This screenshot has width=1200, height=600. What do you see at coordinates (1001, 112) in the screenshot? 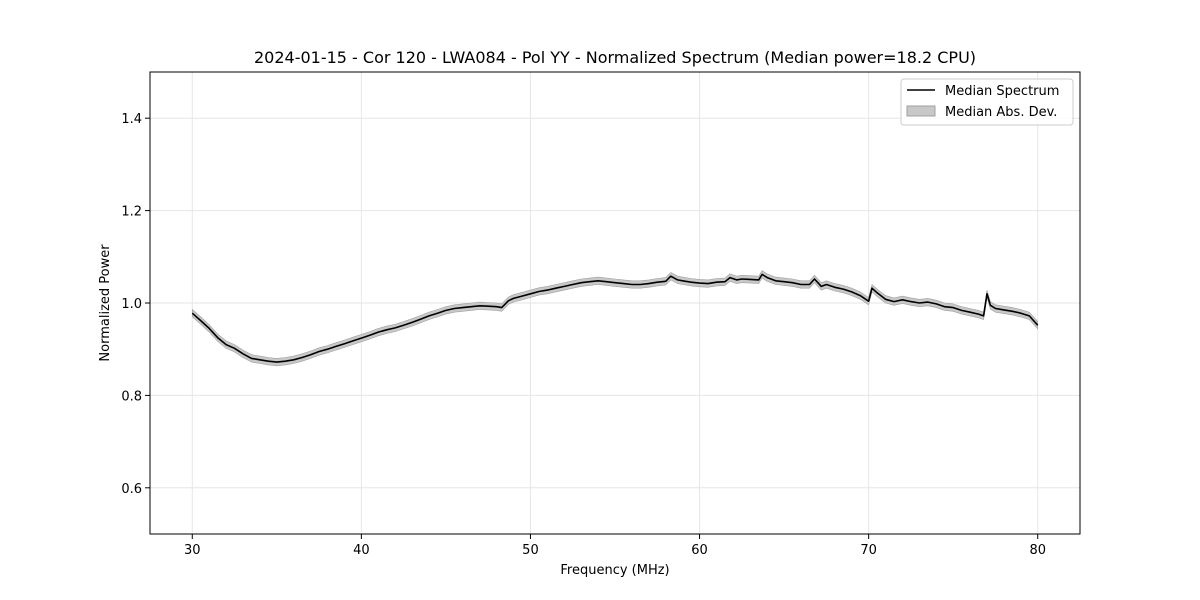
I see `legend-label-median-abs-dev: Median Abs. Dev.` at bounding box center [1001, 112].